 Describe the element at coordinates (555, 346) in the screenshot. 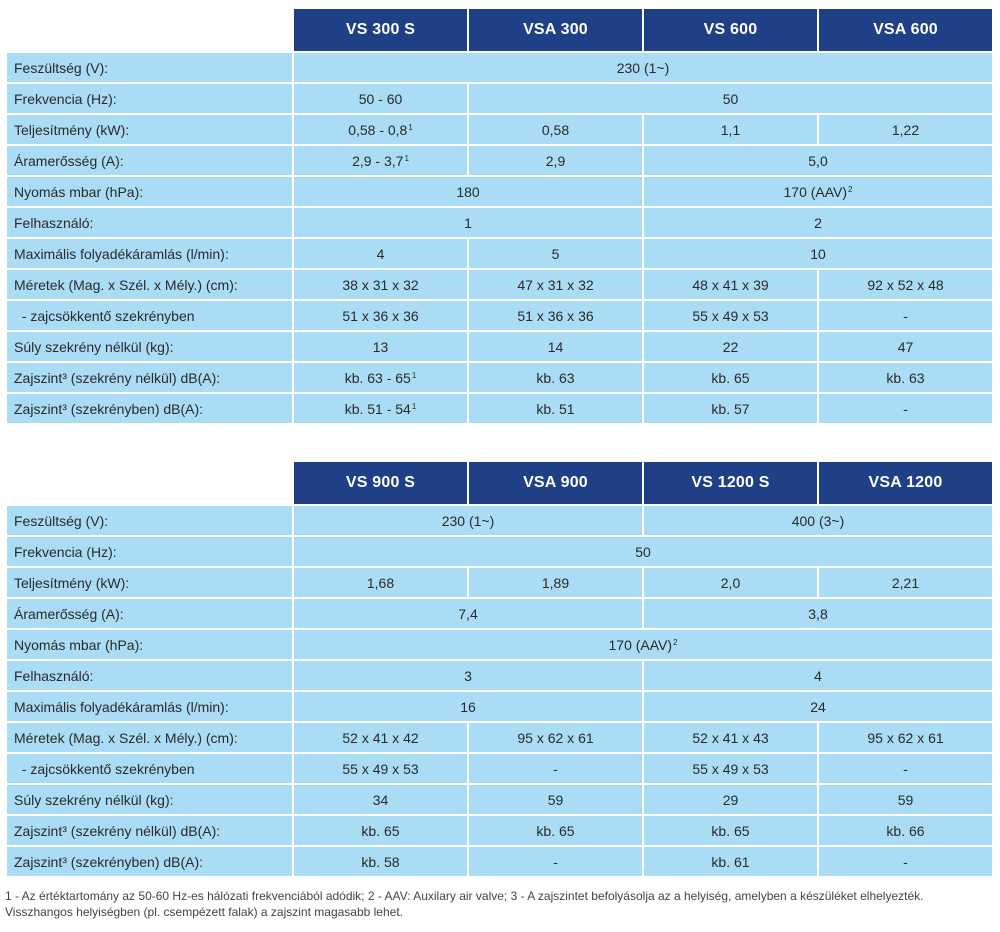

I see `table-cell: 14` at that location.